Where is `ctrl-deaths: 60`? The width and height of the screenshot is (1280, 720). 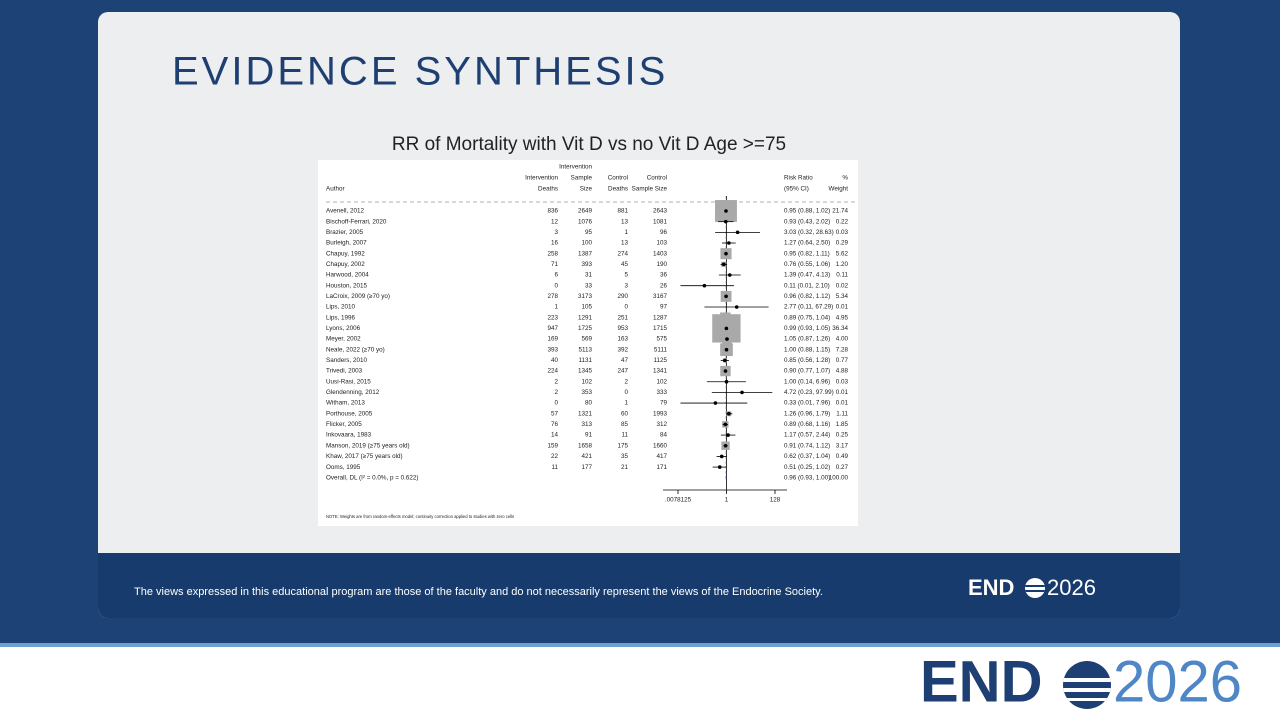
ctrl-deaths: 60 is located at coordinates (625, 413).